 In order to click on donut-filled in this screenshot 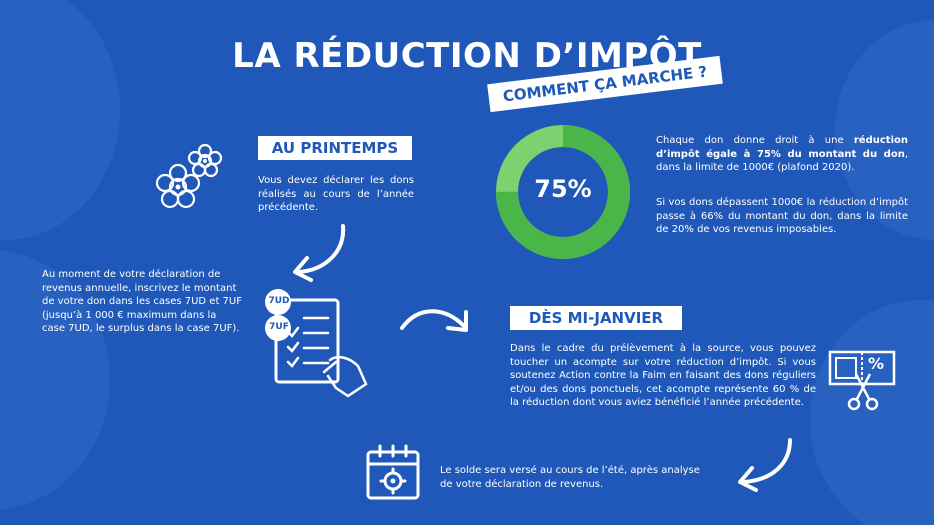, I will do `click(563, 192)`.